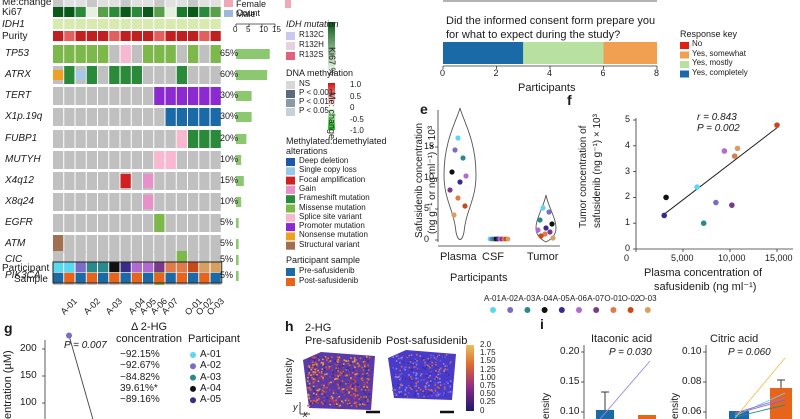  What do you see at coordinates (314, 101) in the screenshot?
I see `dna-item-label: P < 0.01` at bounding box center [314, 101].